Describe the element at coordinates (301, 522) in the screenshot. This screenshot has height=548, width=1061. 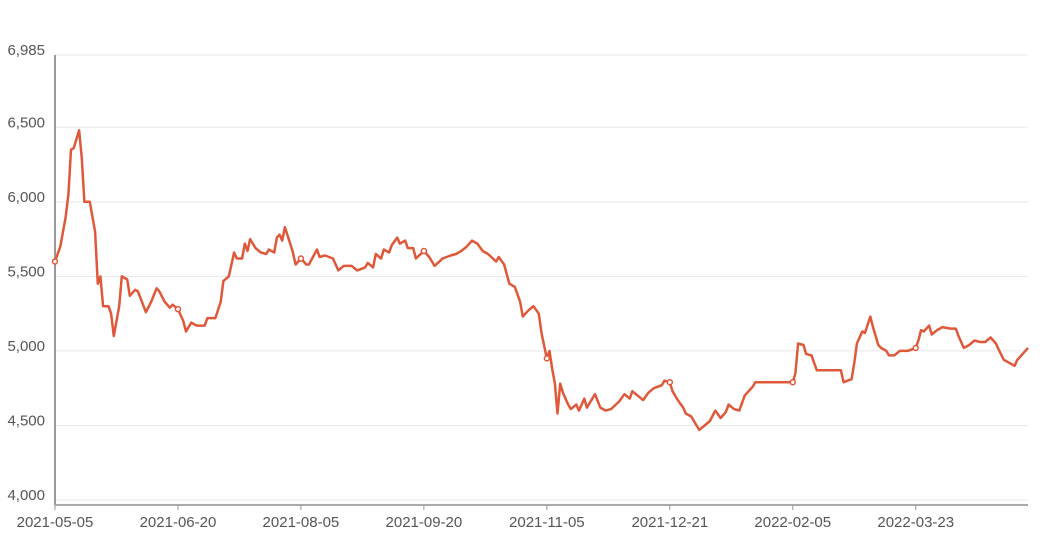
I see `x-tick-label: 2021-08-05` at that location.